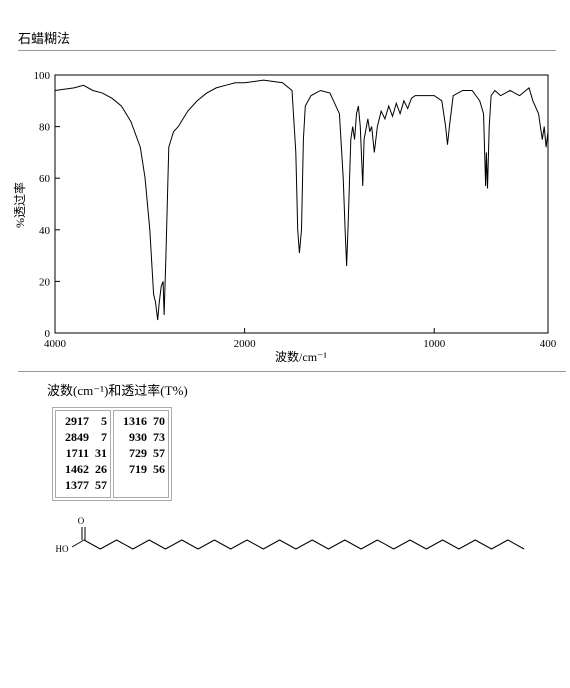 The image size is (570, 688). I want to click on x-tick-label: 1000, so click(434, 344).